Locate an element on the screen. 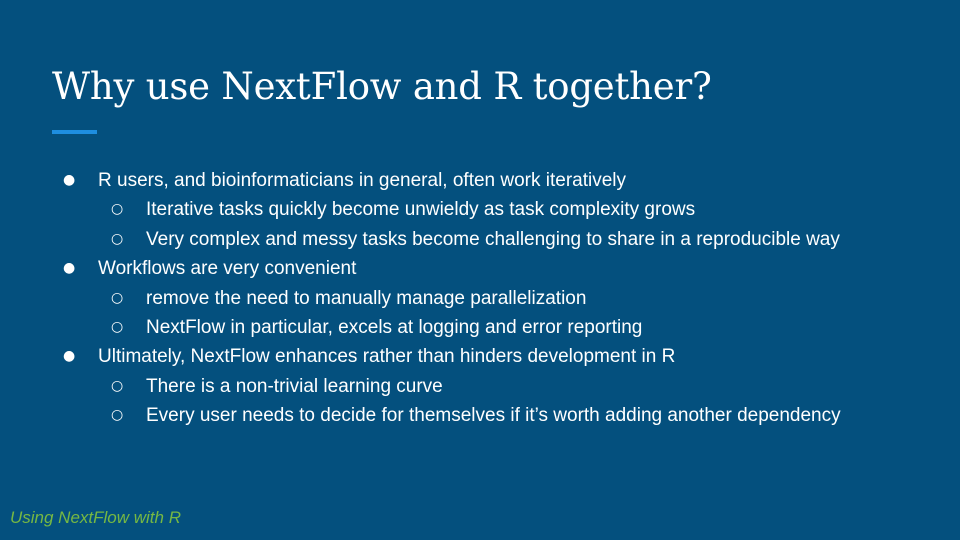 The width and height of the screenshot is (960, 540). sub-bullet-item: ○ There is a non-trivial learning curve is located at coordinates (480, 386).